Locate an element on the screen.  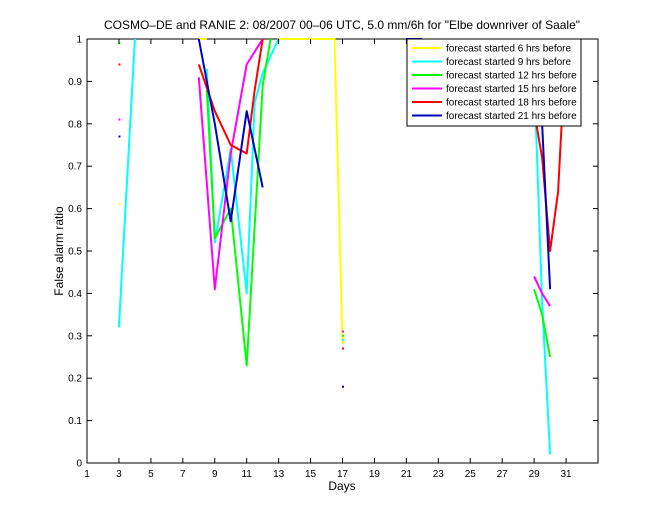
x-tick-label: 31 is located at coordinates (567, 474).